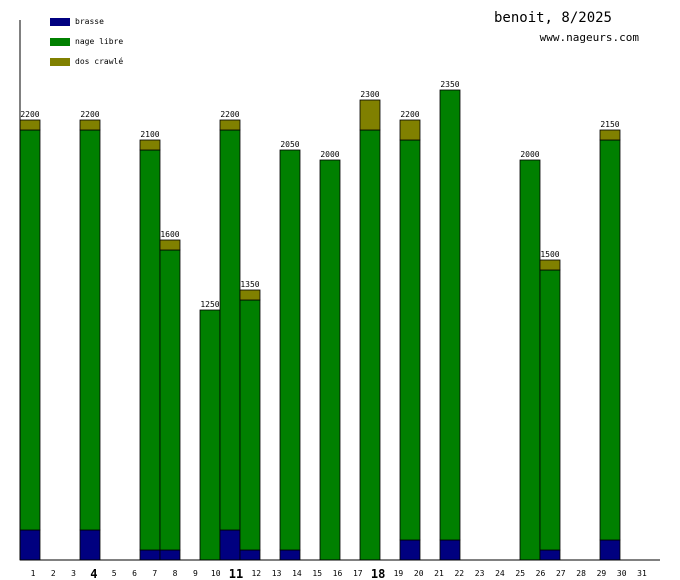 The height and width of the screenshot is (580, 680). Describe the element at coordinates (289, 144) in the screenshot. I see `value-label-day-14: 2050` at that location.